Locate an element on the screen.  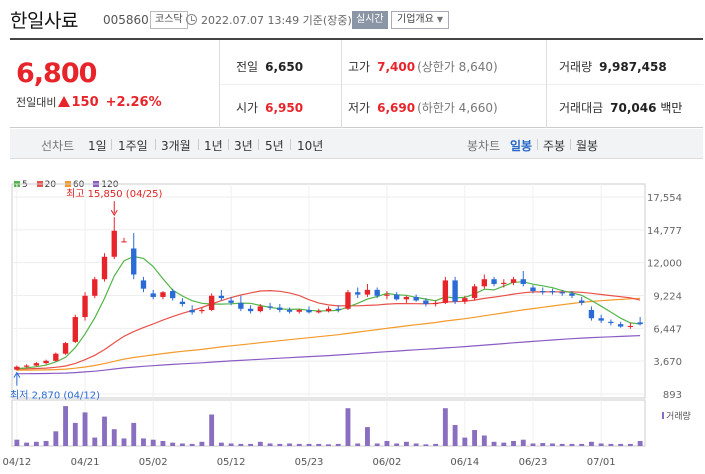
change-amount: 150 is located at coordinates (85, 102).